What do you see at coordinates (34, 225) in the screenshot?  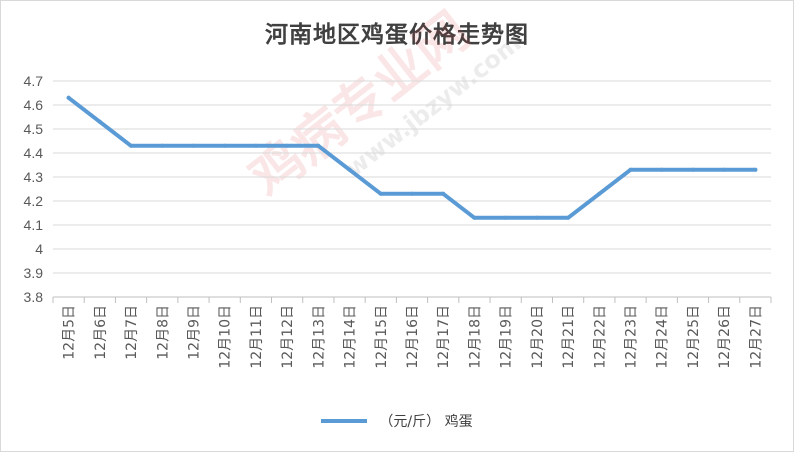 I see `y-tick-label: 4.1` at bounding box center [34, 225].